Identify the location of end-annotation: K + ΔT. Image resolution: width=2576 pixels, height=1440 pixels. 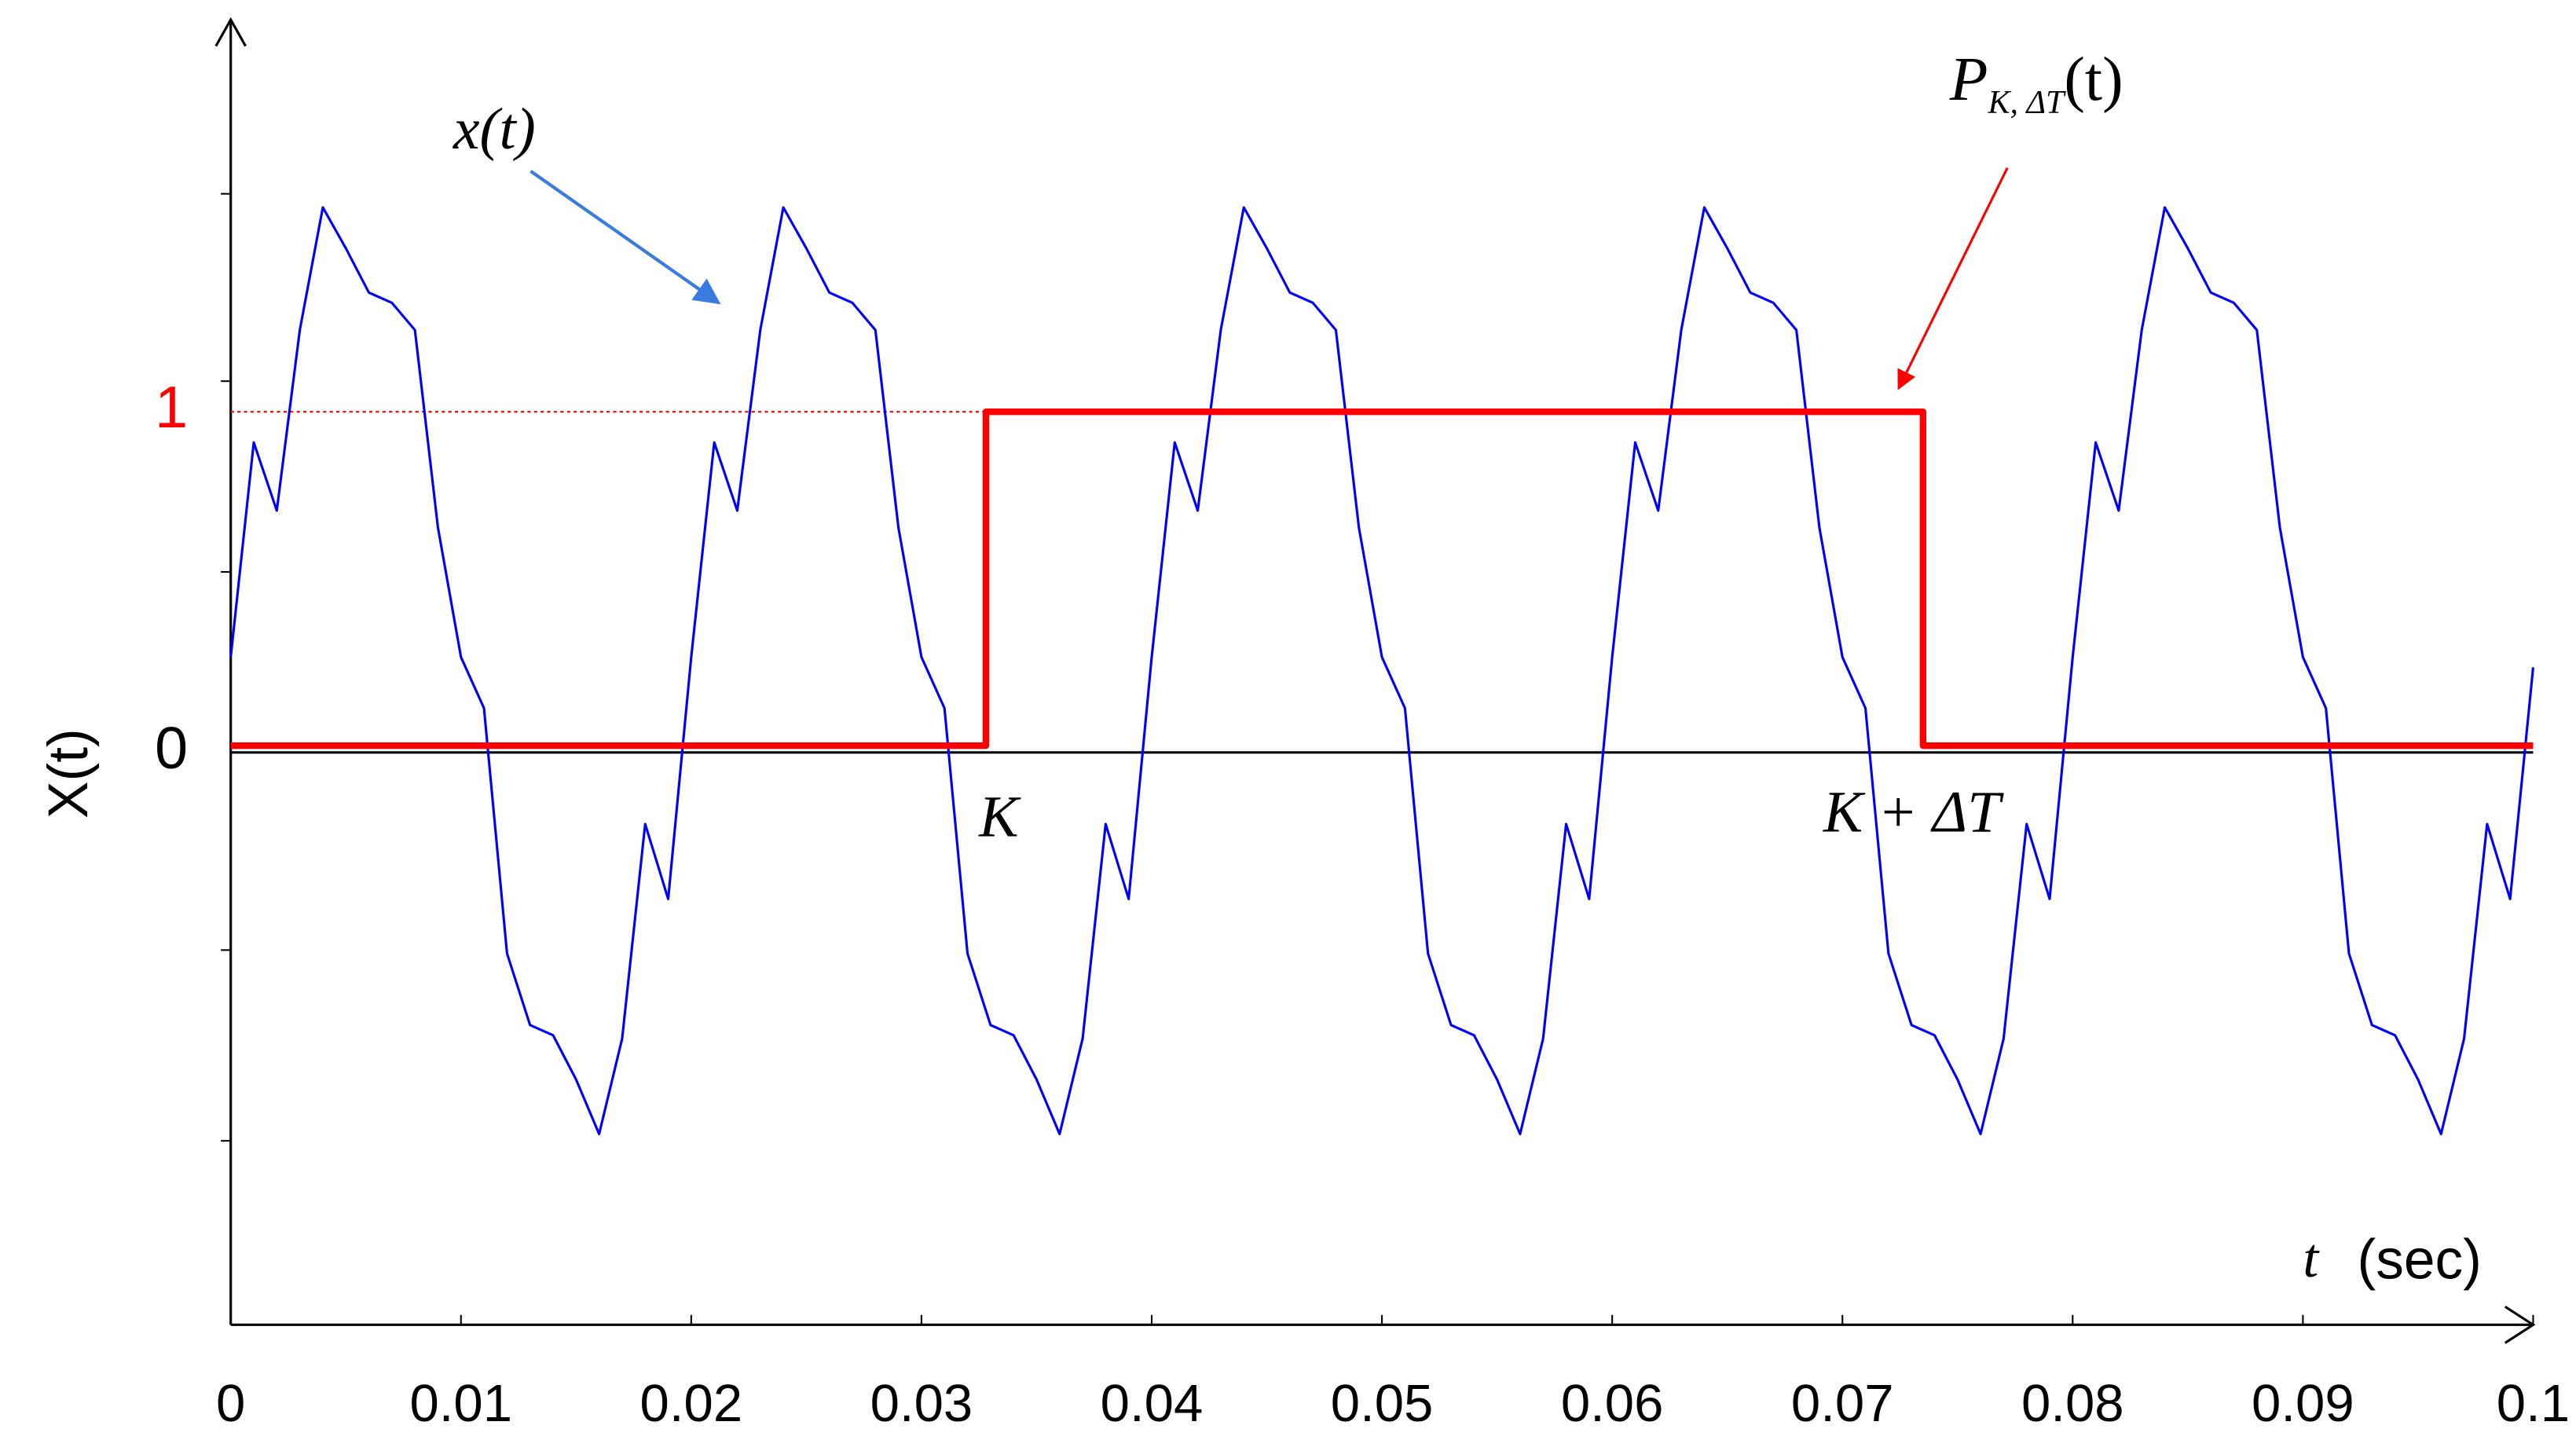
(1913, 812).